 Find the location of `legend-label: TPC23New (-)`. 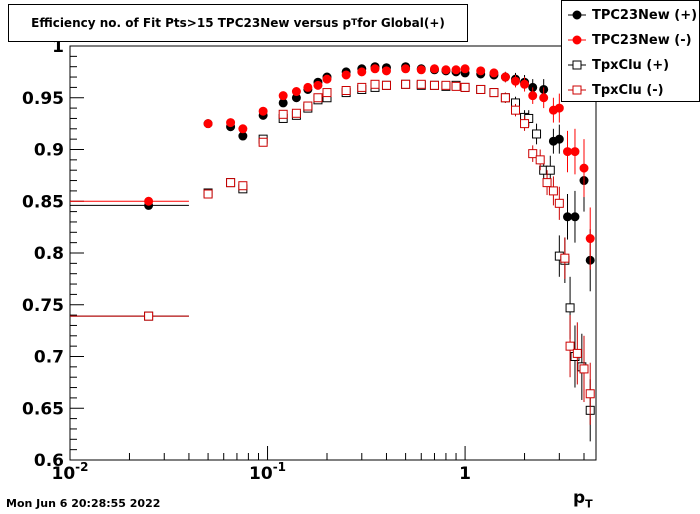

legend-label: TPC23New (-) is located at coordinates (642, 40).